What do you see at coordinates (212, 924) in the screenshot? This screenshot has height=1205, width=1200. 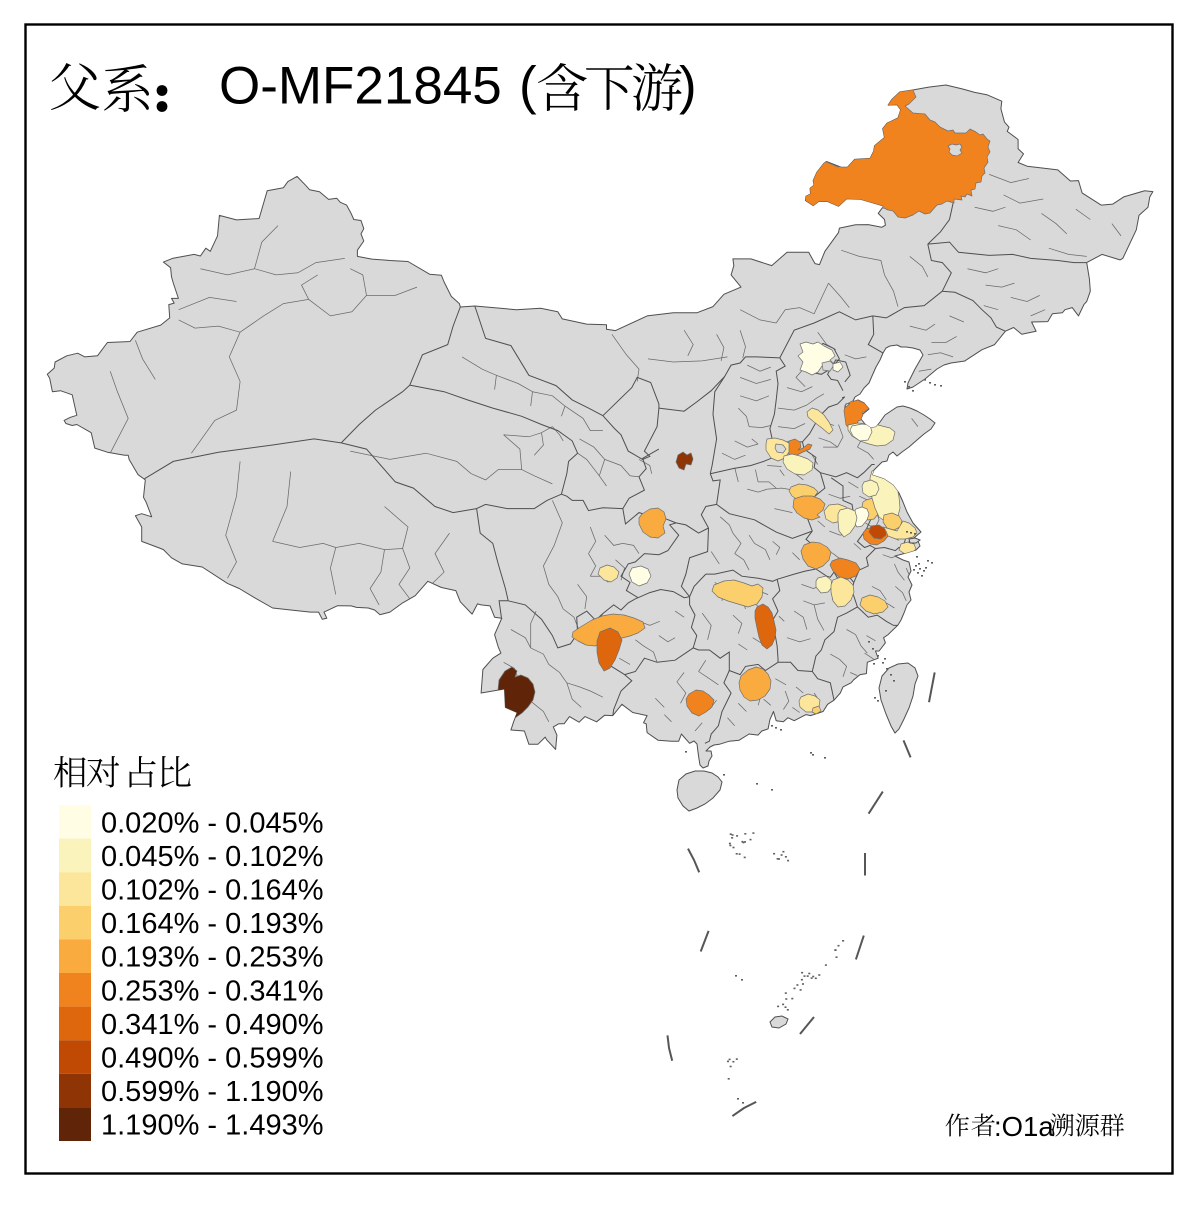 I see `svg-text: 0.164% - 0.193%` at bounding box center [212, 924].